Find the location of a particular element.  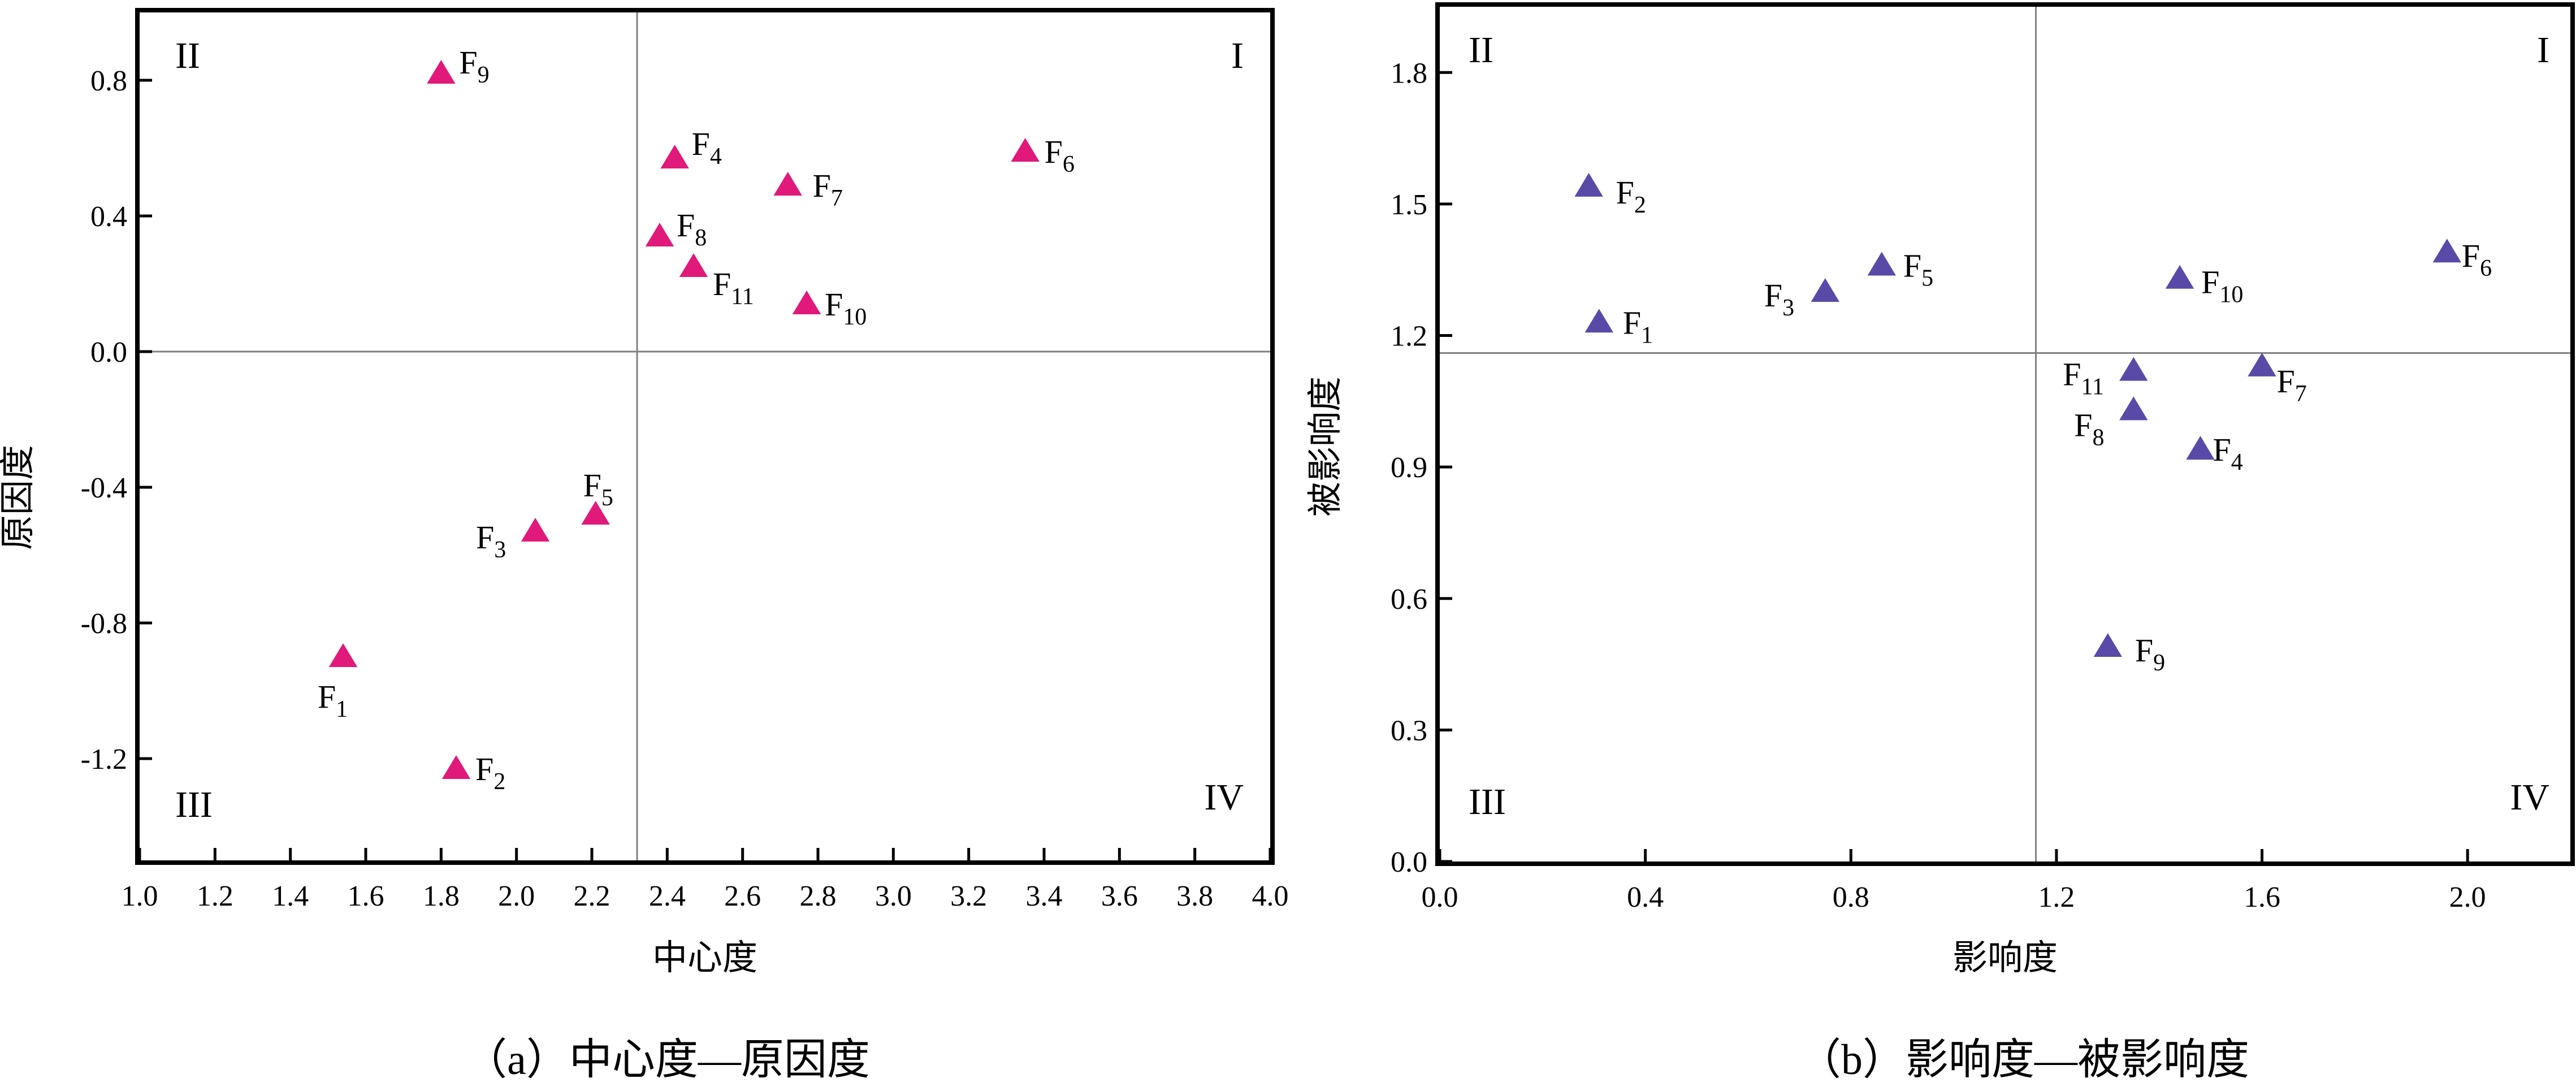

y-tick-label: 1.8 is located at coordinates (1409, 73).